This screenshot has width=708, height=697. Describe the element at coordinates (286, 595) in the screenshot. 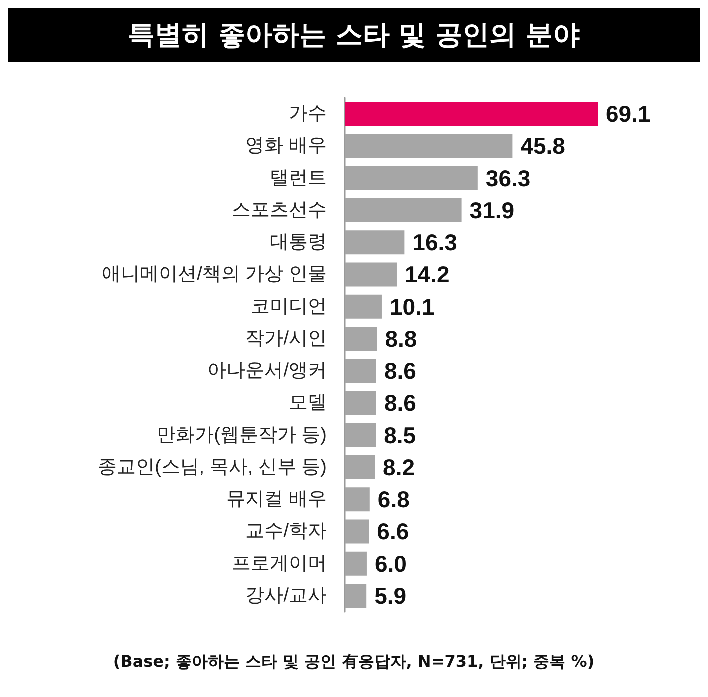

I see `y-tick-label: 강사/교사` at that location.